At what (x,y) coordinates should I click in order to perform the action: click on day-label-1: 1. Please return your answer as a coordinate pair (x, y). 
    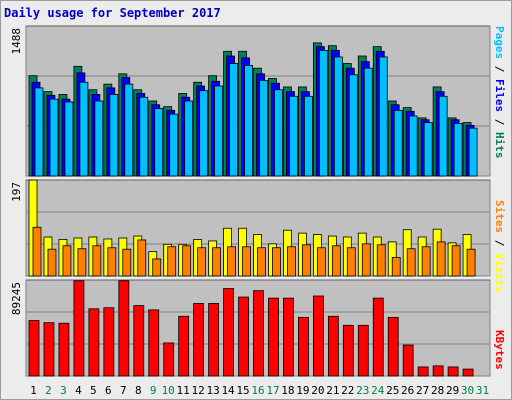
    Looking at the image, I should click on (33, 390).